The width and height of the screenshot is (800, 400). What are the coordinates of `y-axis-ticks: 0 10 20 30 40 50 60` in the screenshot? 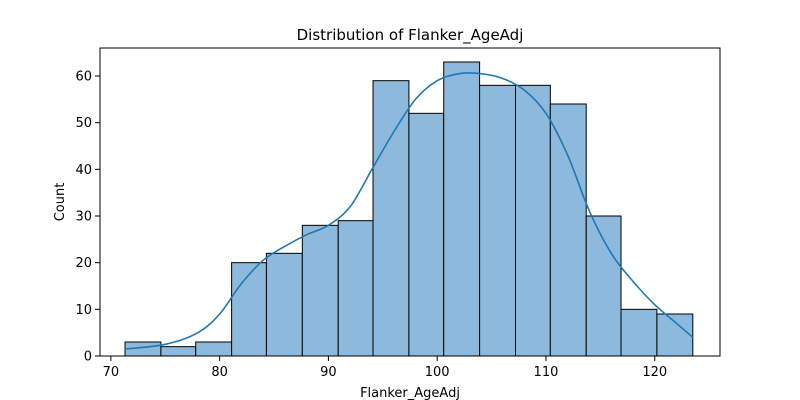 It's located at (87, 217).